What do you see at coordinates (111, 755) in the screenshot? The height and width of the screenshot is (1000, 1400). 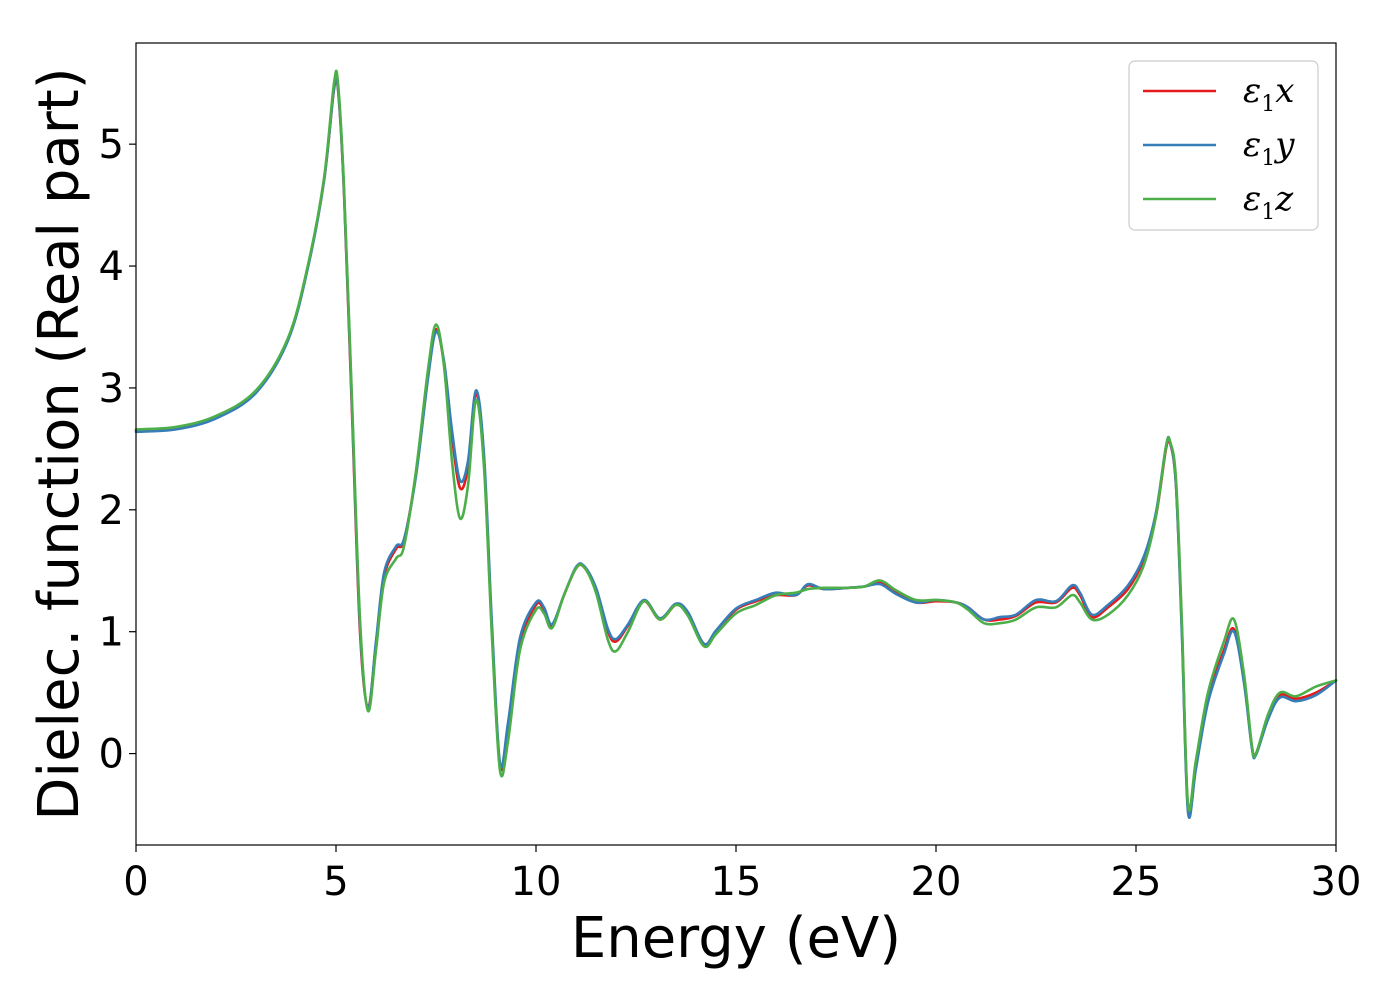 I see `y-tick-label: 0` at bounding box center [111, 755].